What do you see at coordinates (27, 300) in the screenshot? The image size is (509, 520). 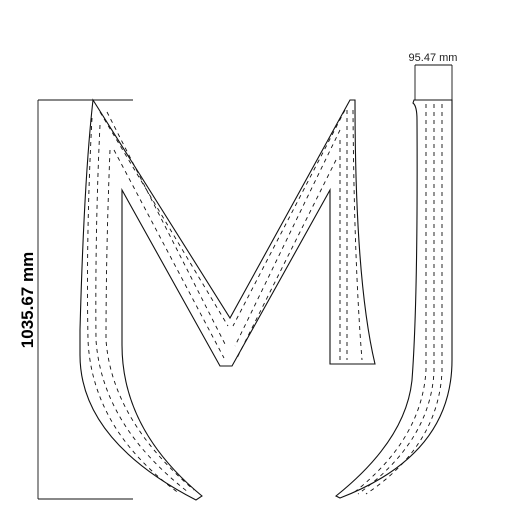 I see `height-dimension-label: 1035.67 mm` at bounding box center [27, 300].